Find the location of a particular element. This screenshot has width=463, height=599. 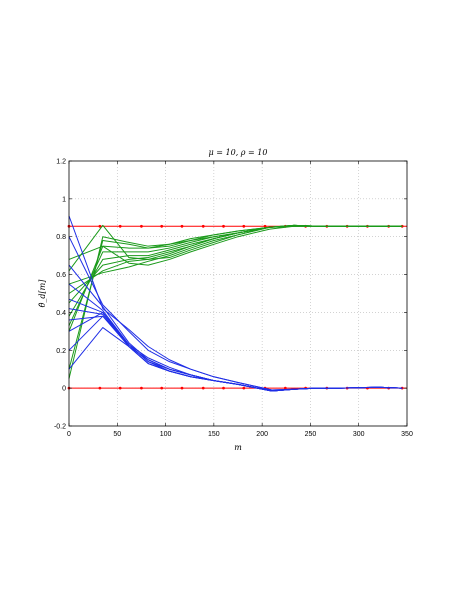

y-tick-label-5: 0.8 is located at coordinates (61, 237).